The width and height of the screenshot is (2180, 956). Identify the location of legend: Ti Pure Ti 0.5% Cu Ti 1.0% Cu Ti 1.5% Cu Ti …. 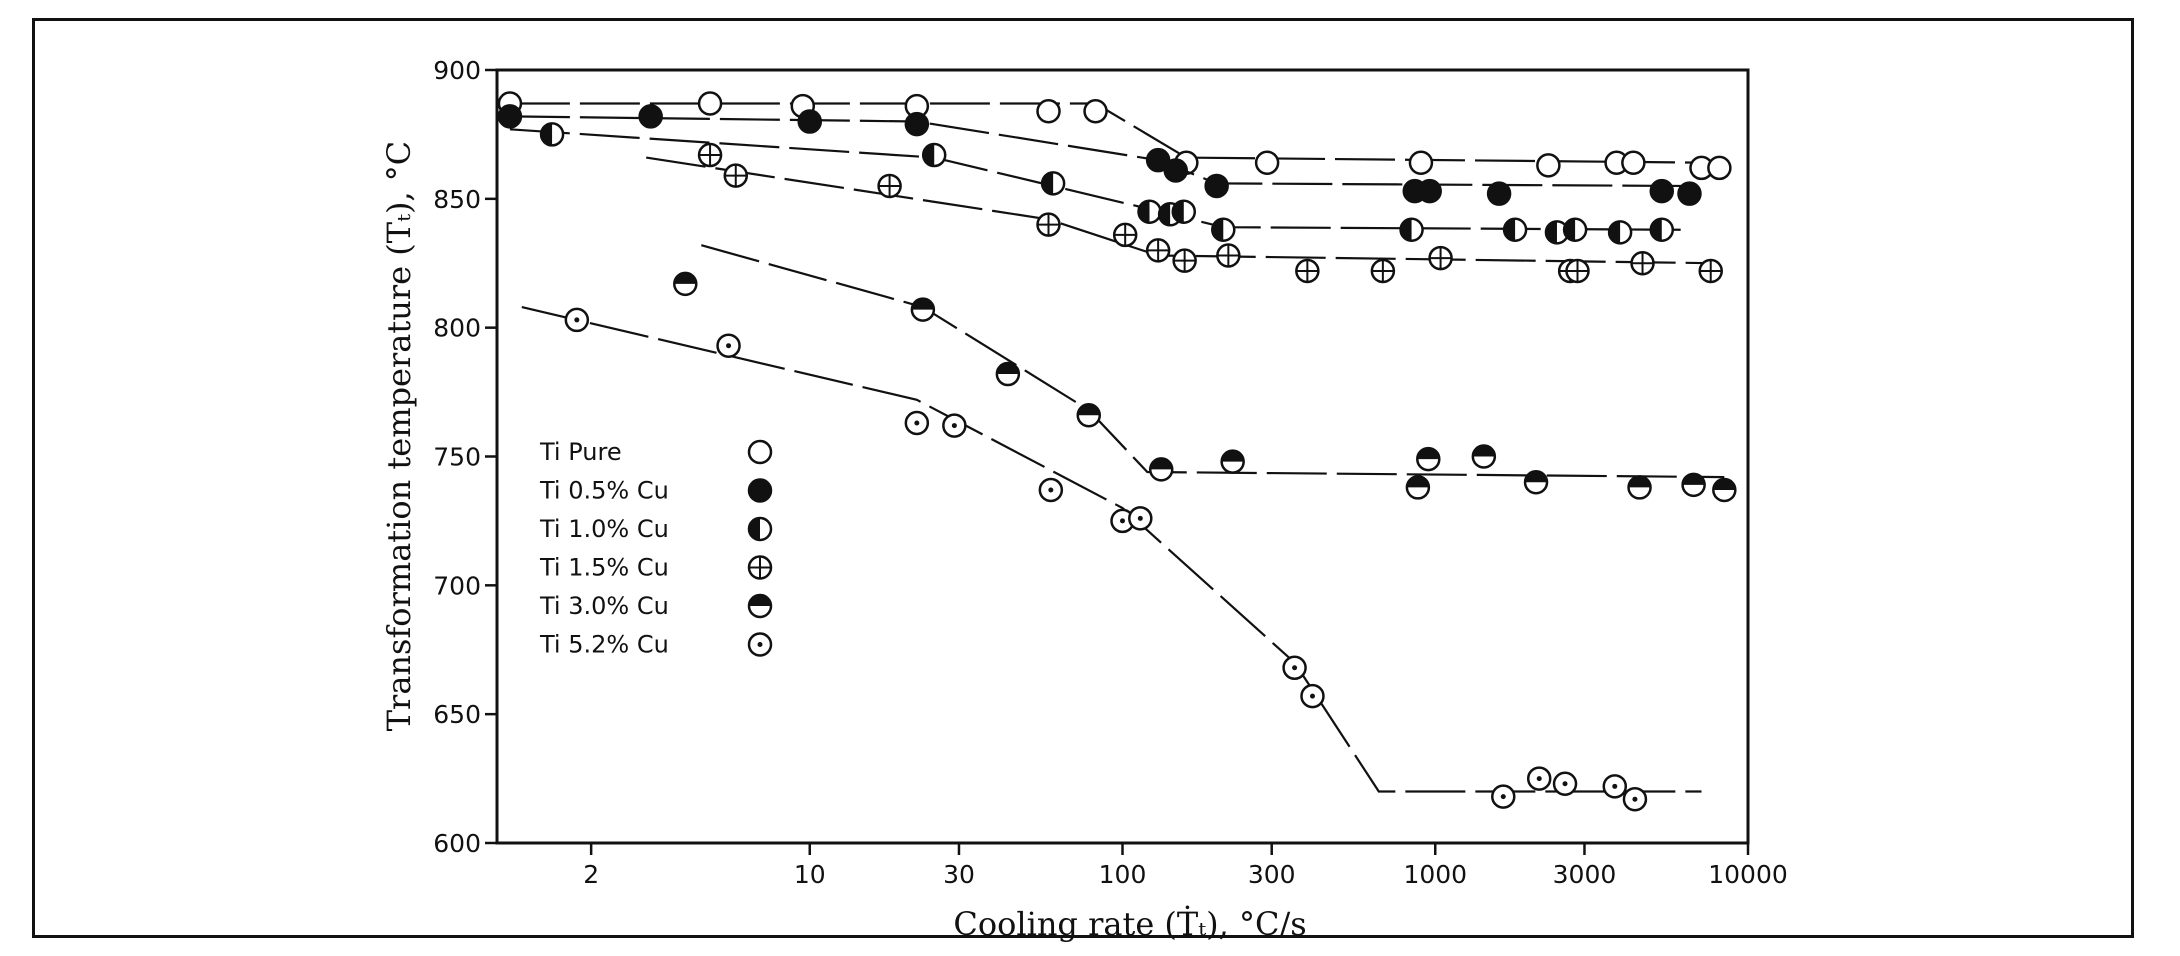
(656, 548).